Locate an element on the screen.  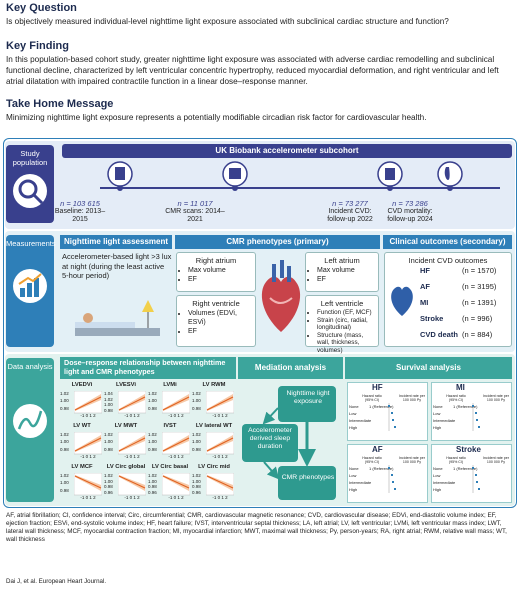
plot-label: LVESVi is located at coordinates (126, 385).